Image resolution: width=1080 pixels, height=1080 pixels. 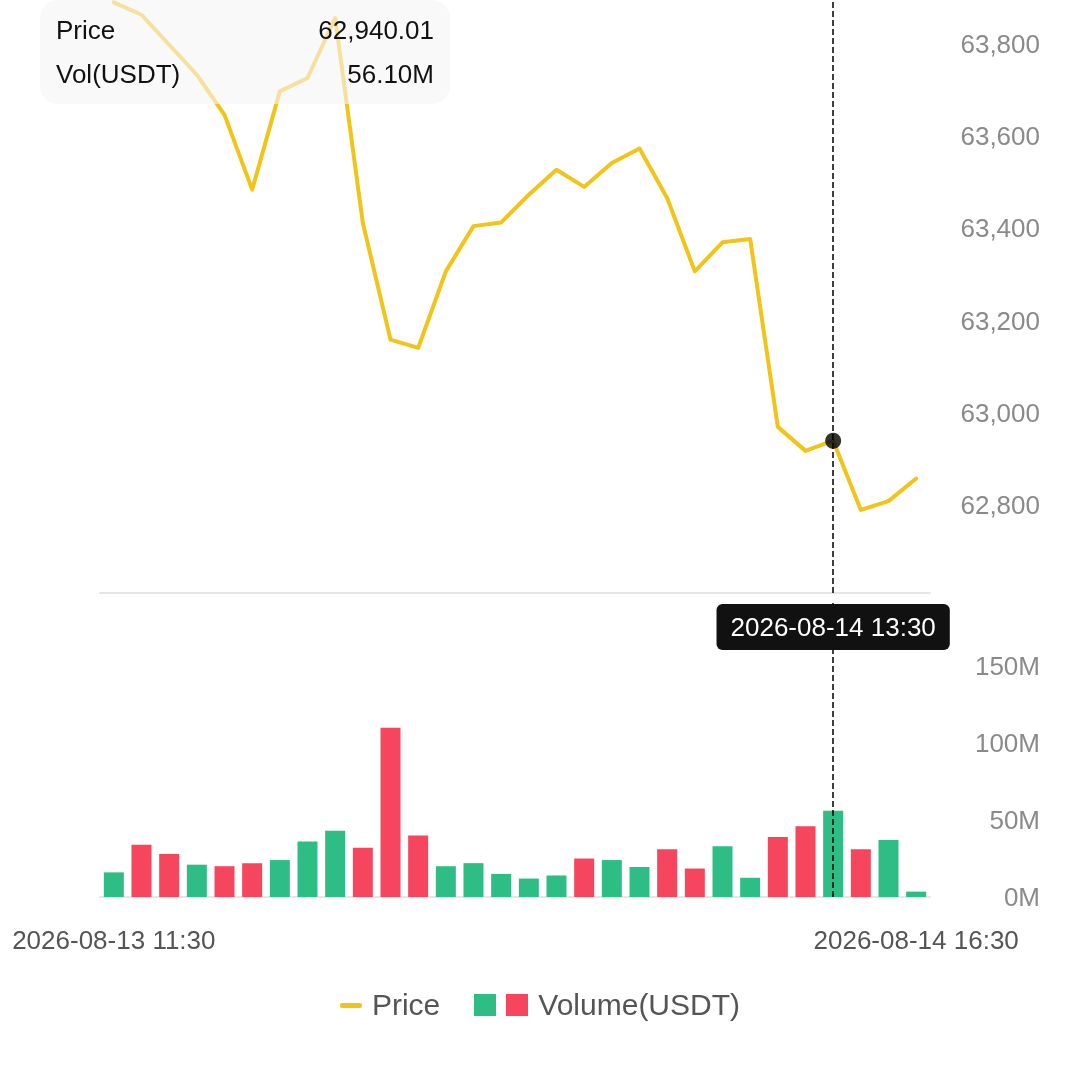 What do you see at coordinates (1000, 43) in the screenshot?
I see `y-tick-label: 63,800` at bounding box center [1000, 43].